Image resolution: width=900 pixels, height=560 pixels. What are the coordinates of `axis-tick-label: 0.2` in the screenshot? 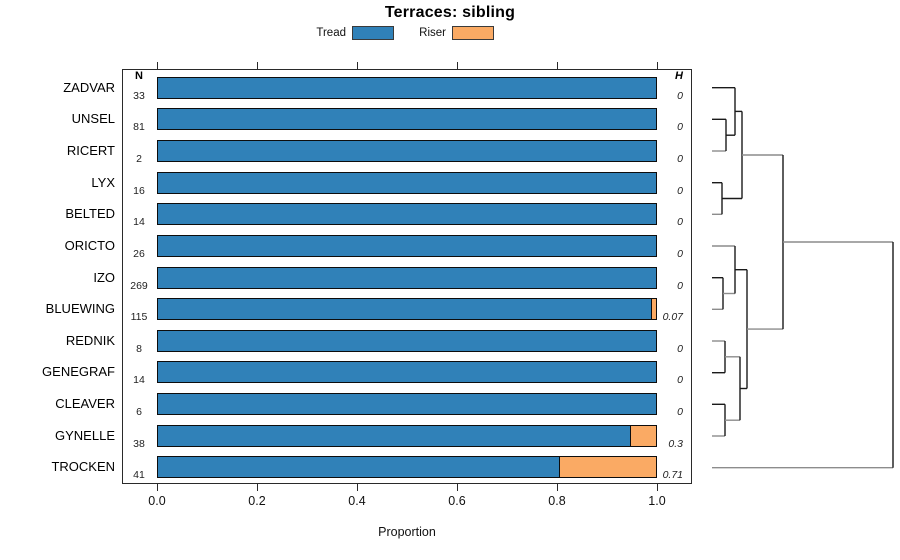 It's located at (257, 501).